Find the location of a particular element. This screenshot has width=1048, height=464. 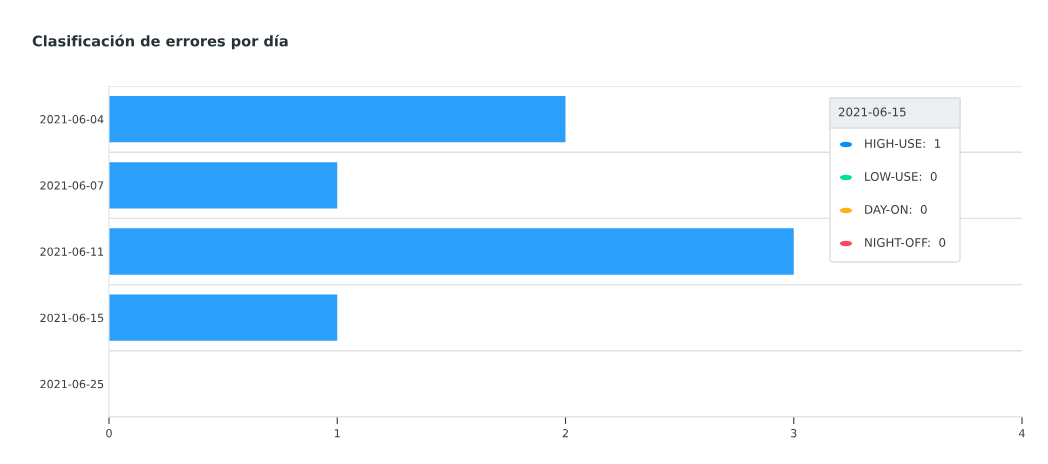

x-tick-label: 3 is located at coordinates (794, 433).